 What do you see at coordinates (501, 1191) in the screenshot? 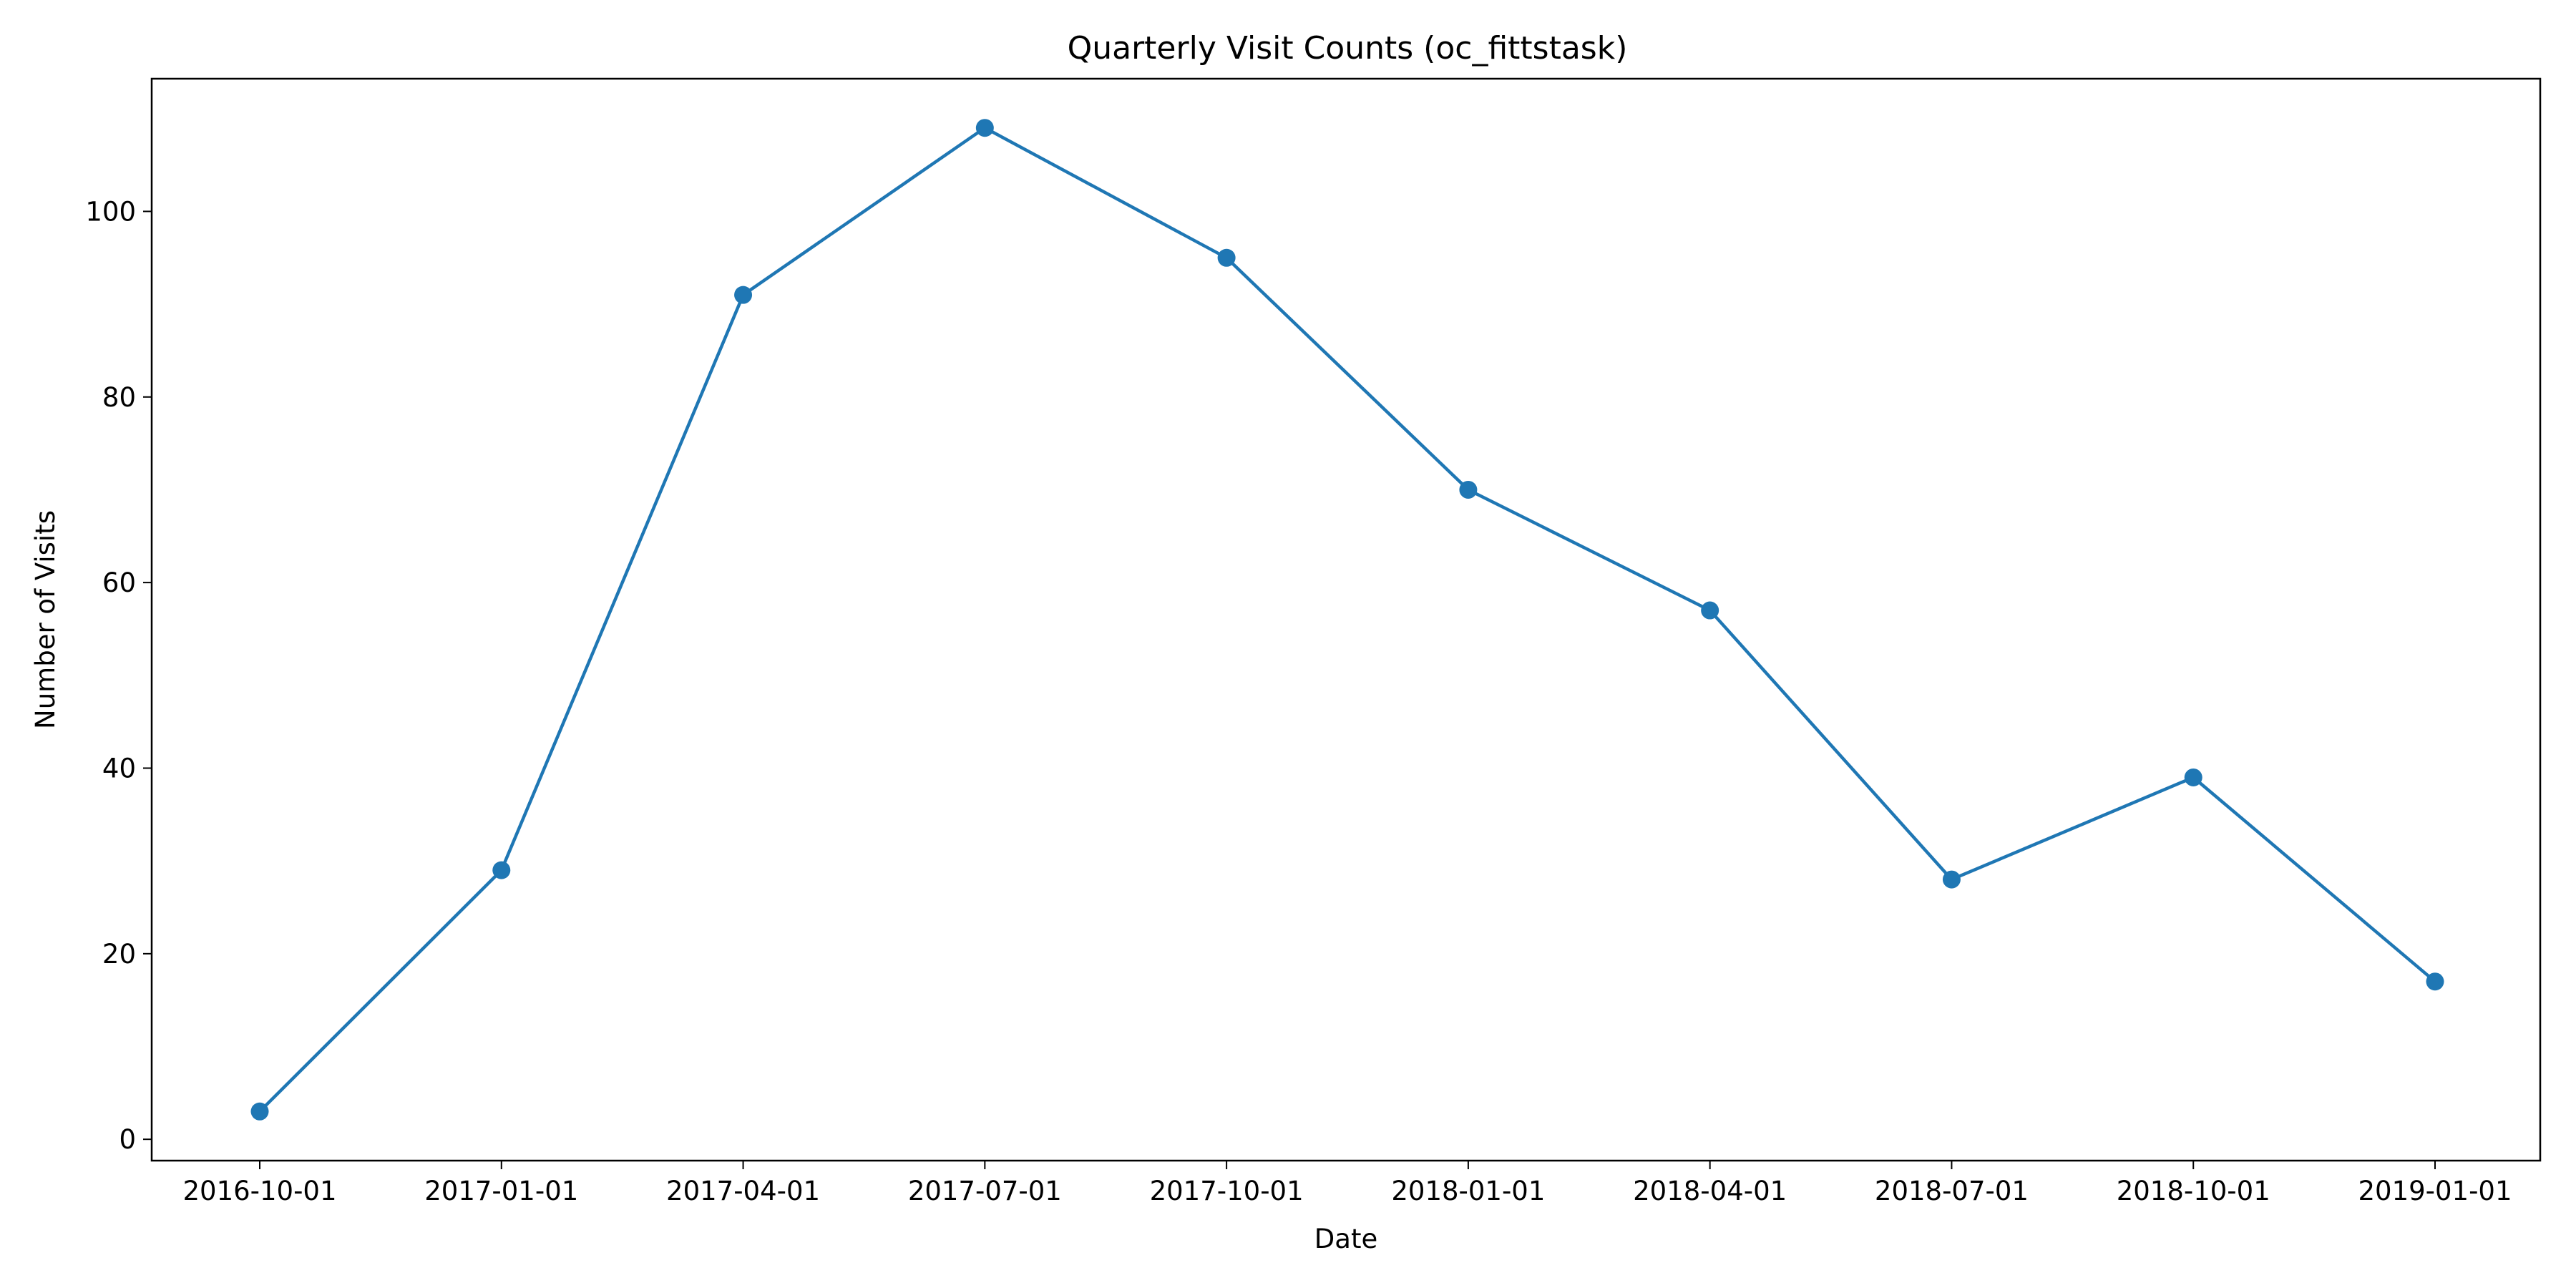
I see `x-tick-label: 2017-01-01` at bounding box center [501, 1191].